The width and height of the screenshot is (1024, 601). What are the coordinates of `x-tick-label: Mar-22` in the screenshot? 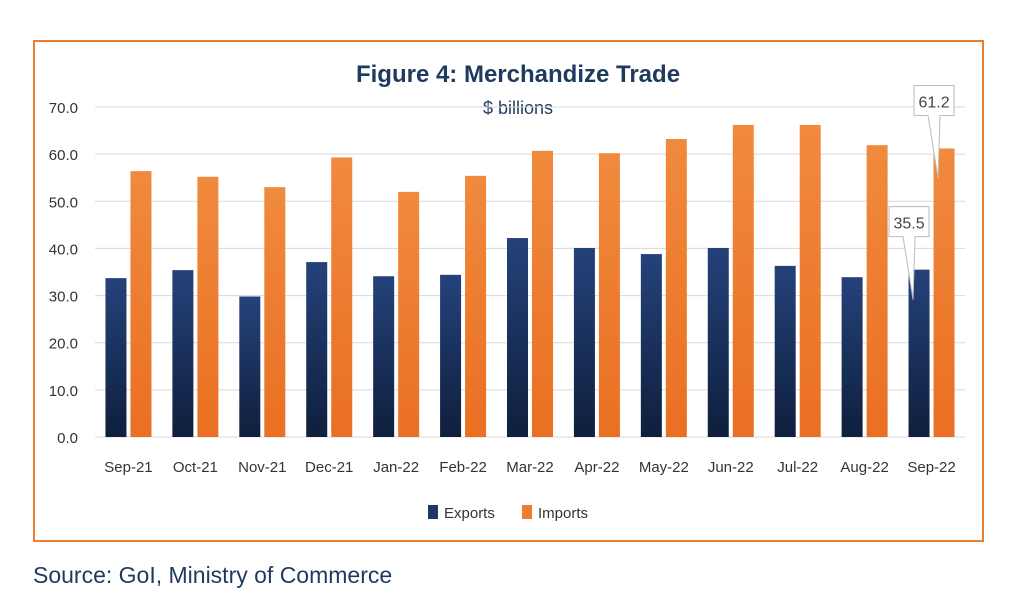 It's located at (530, 467).